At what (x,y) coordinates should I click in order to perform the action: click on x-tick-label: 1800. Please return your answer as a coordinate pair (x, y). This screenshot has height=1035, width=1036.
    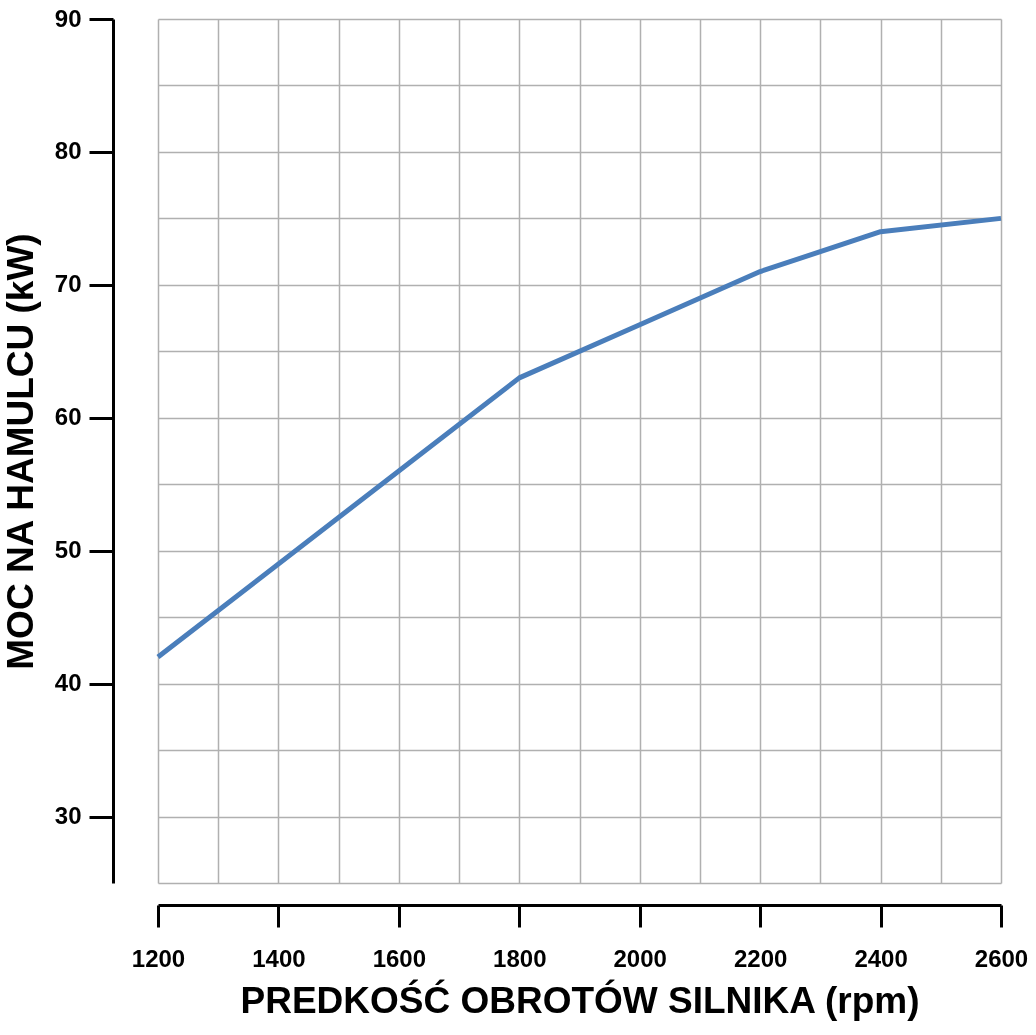
    Looking at the image, I should click on (520, 958).